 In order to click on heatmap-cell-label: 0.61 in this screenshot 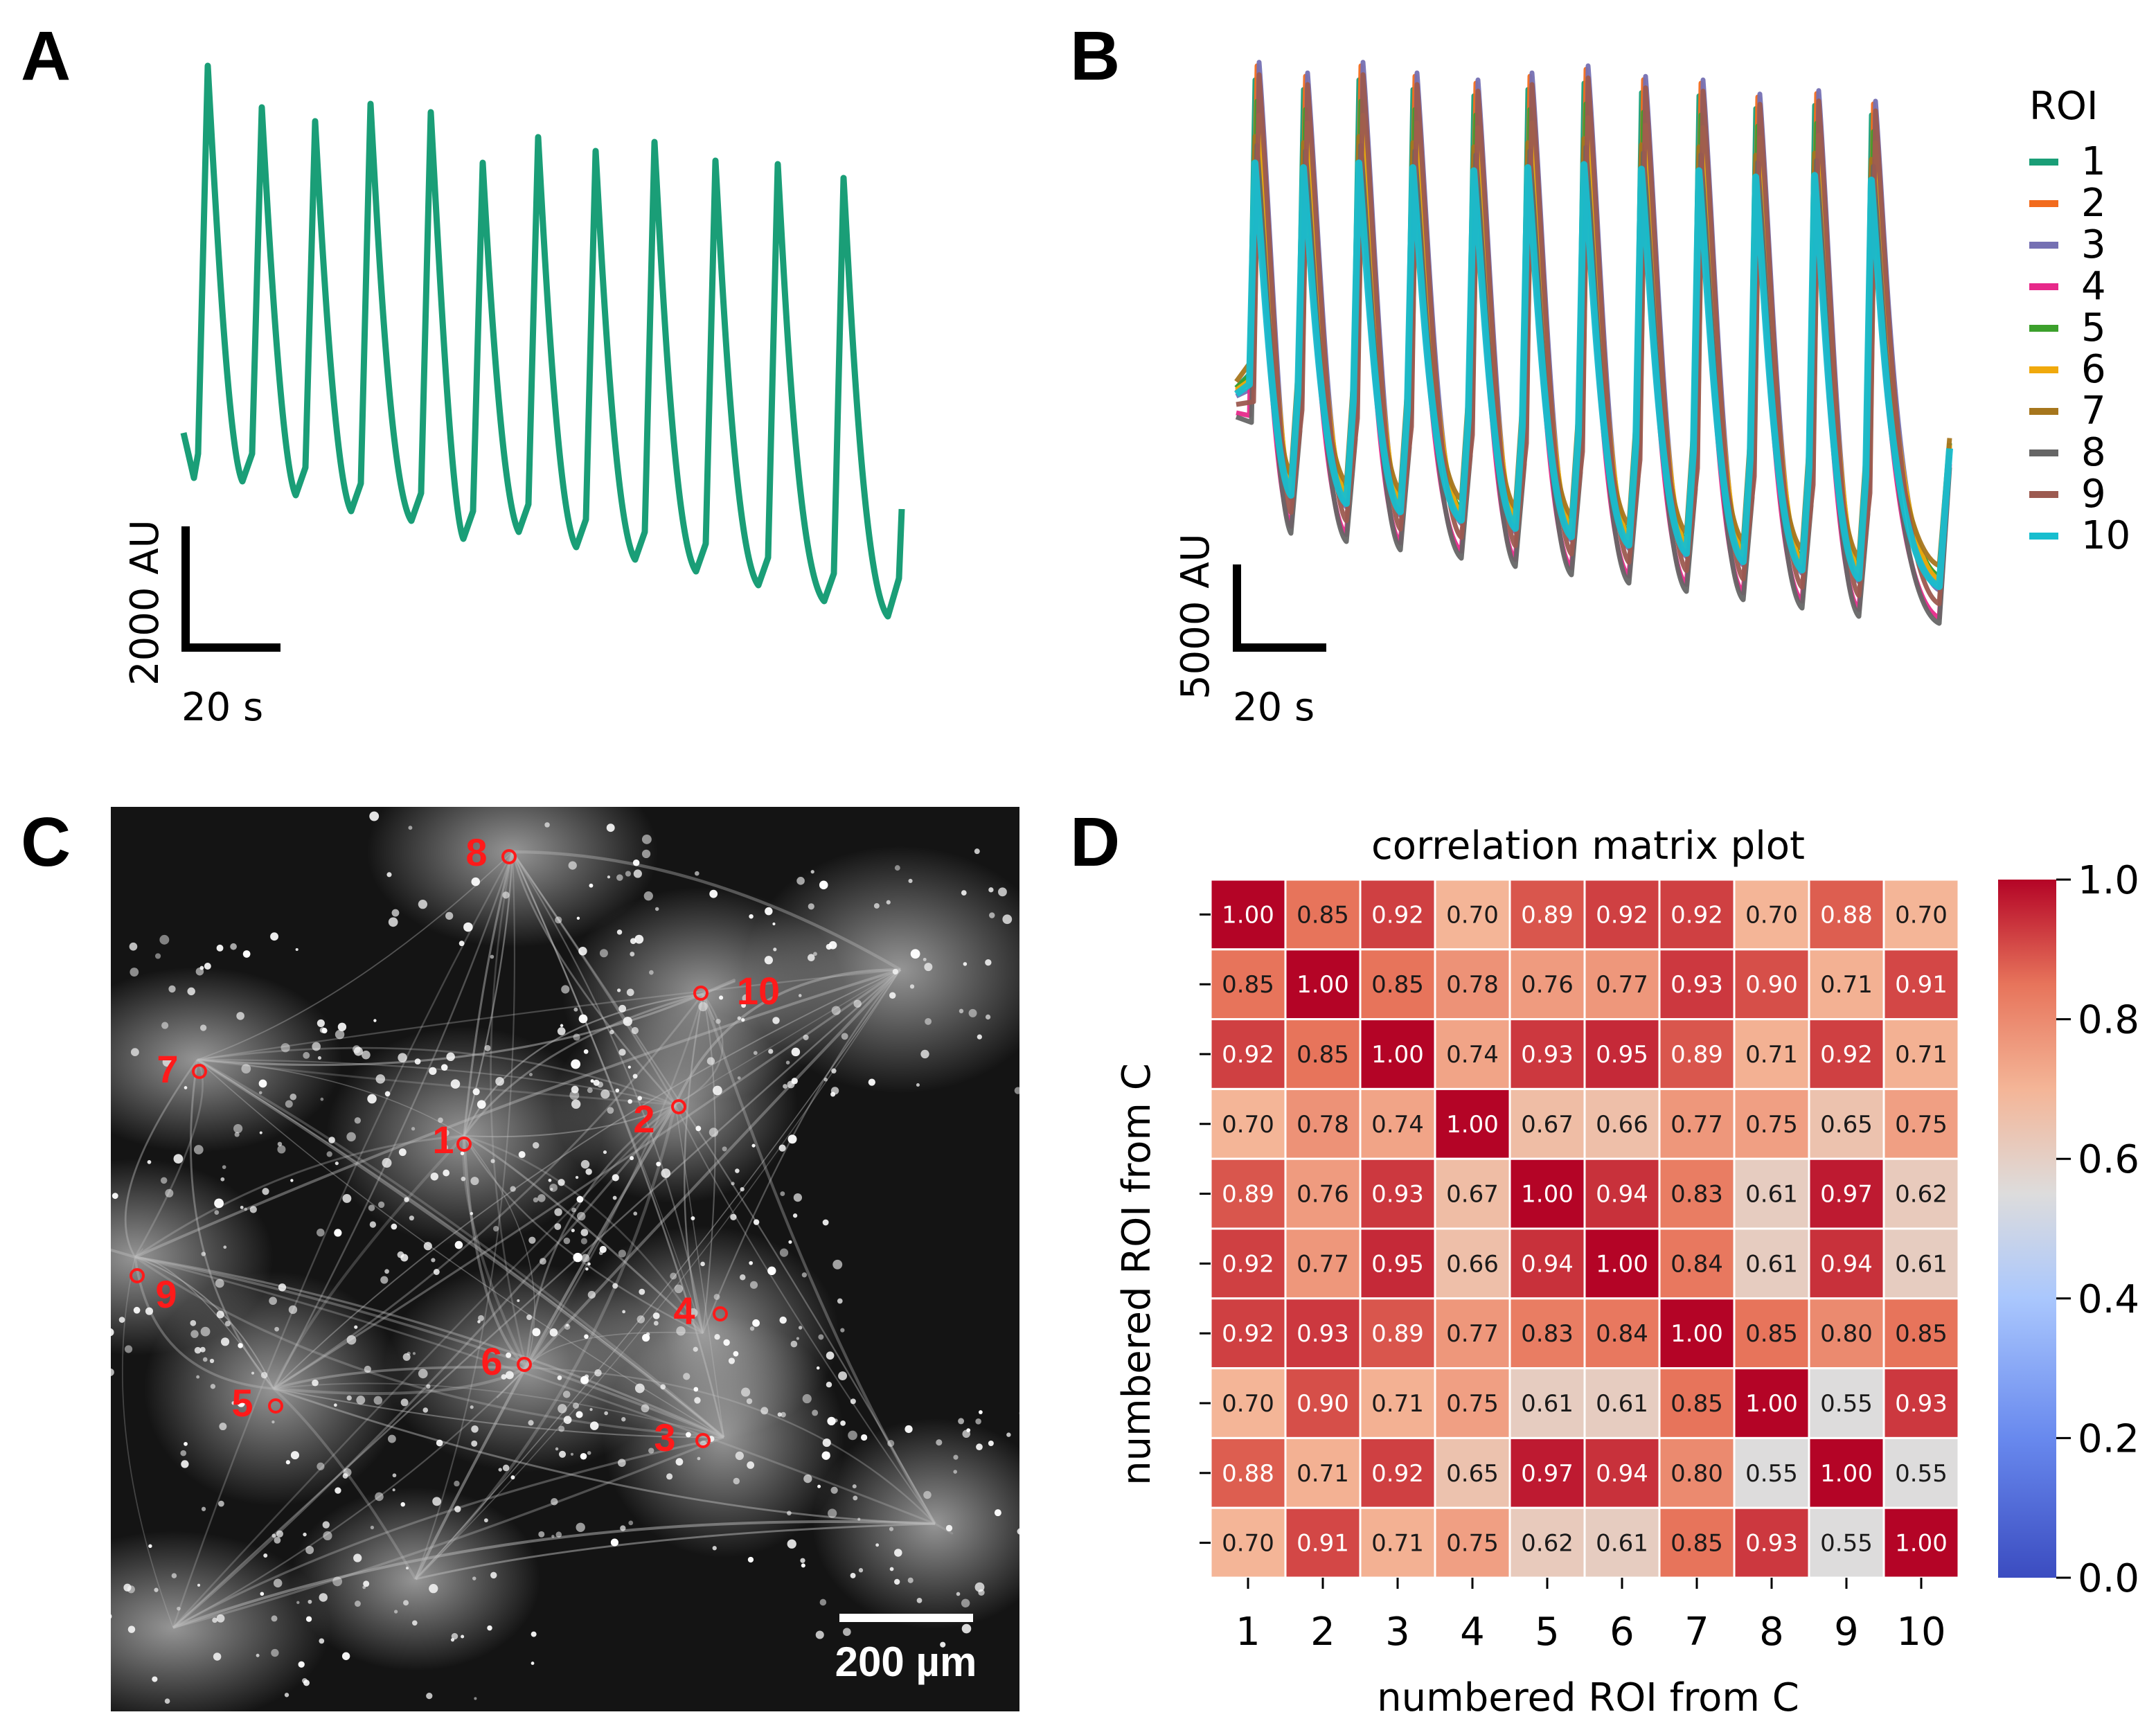, I will do `click(1922, 1264)`.